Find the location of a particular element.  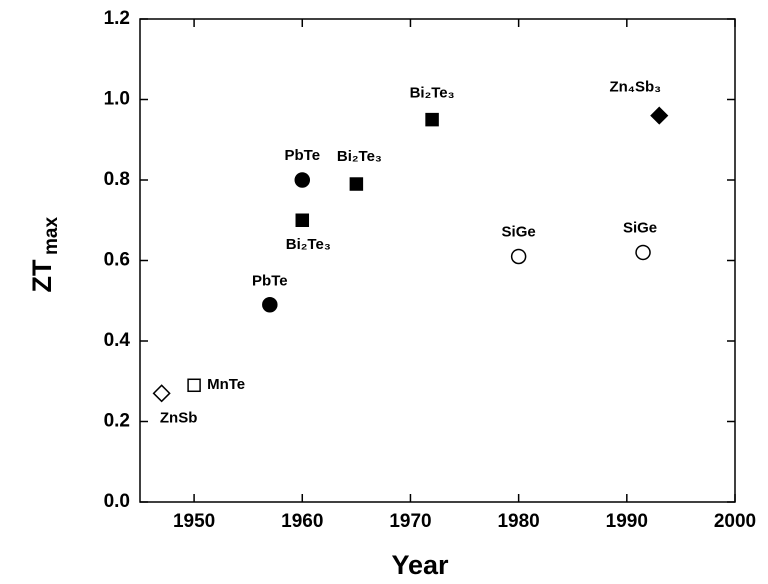

y-tick-label: 1.0 is located at coordinates (117, 99).